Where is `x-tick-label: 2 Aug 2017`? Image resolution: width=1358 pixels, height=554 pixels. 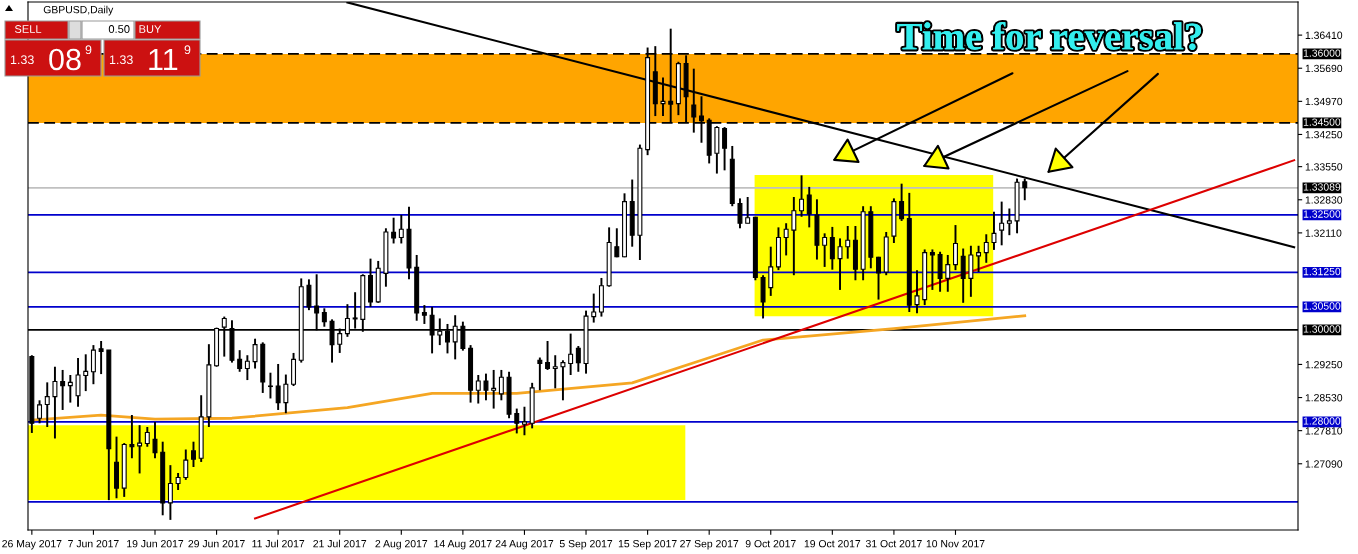
x-tick-label: 2 Aug 2017 is located at coordinates (401, 545).